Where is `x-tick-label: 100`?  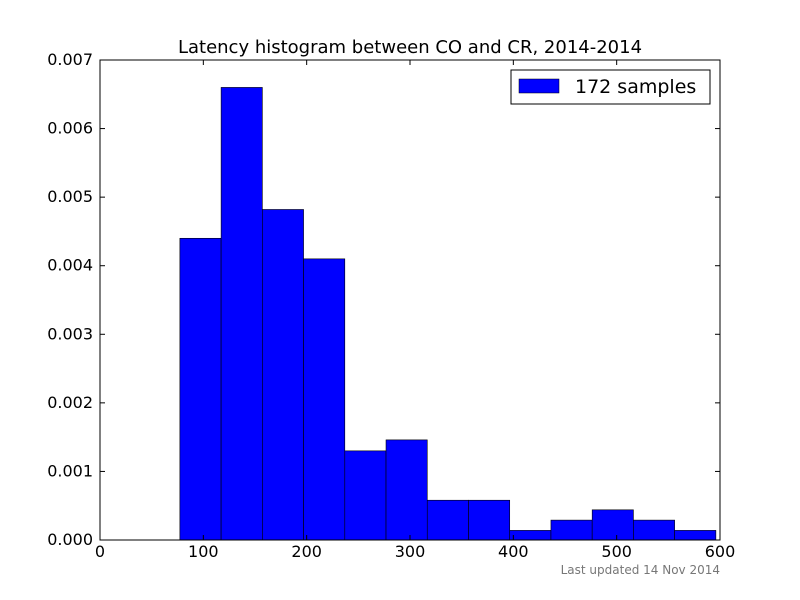
x-tick-label: 100 is located at coordinates (203, 551).